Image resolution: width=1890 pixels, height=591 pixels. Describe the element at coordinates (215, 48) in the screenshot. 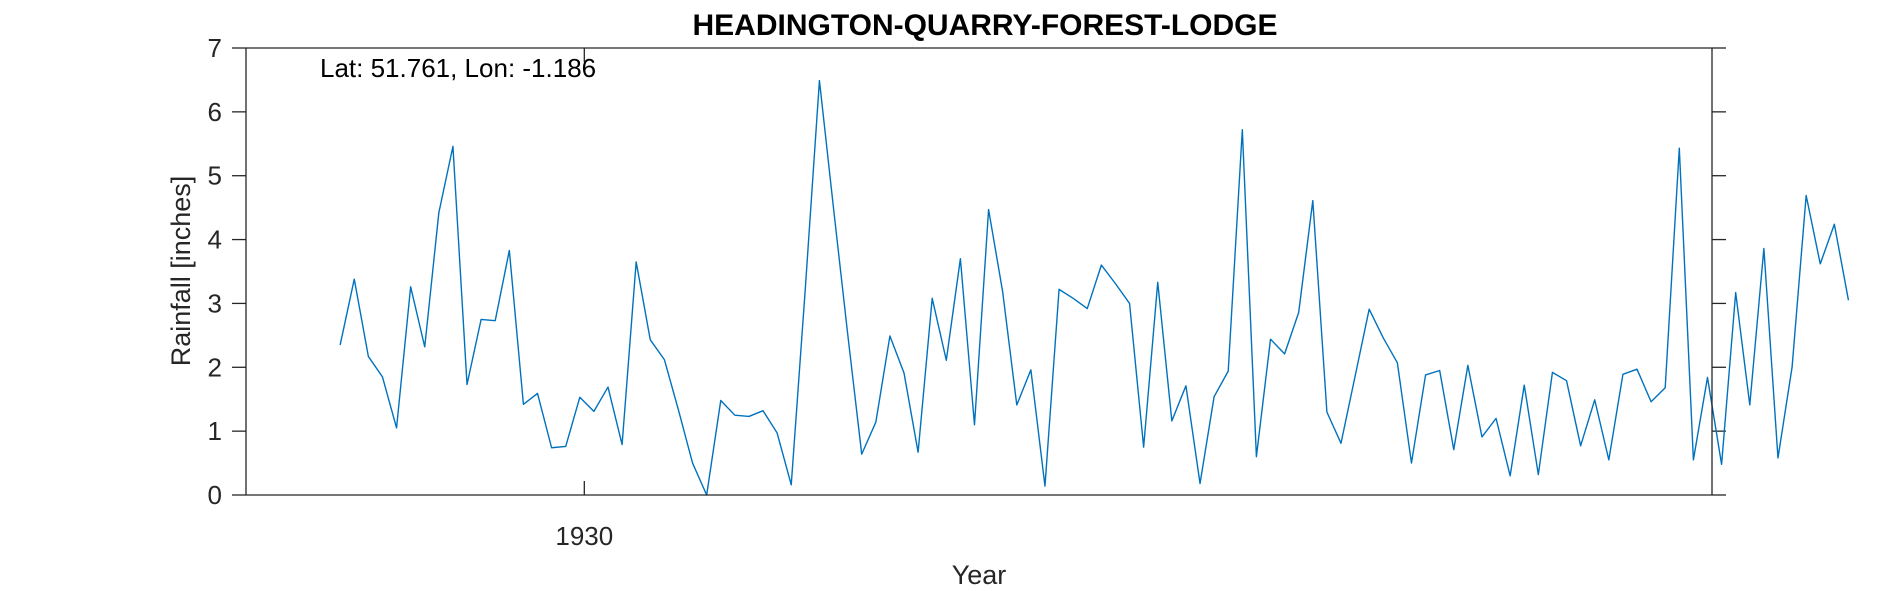

I see `y-tick-label: 7` at that location.